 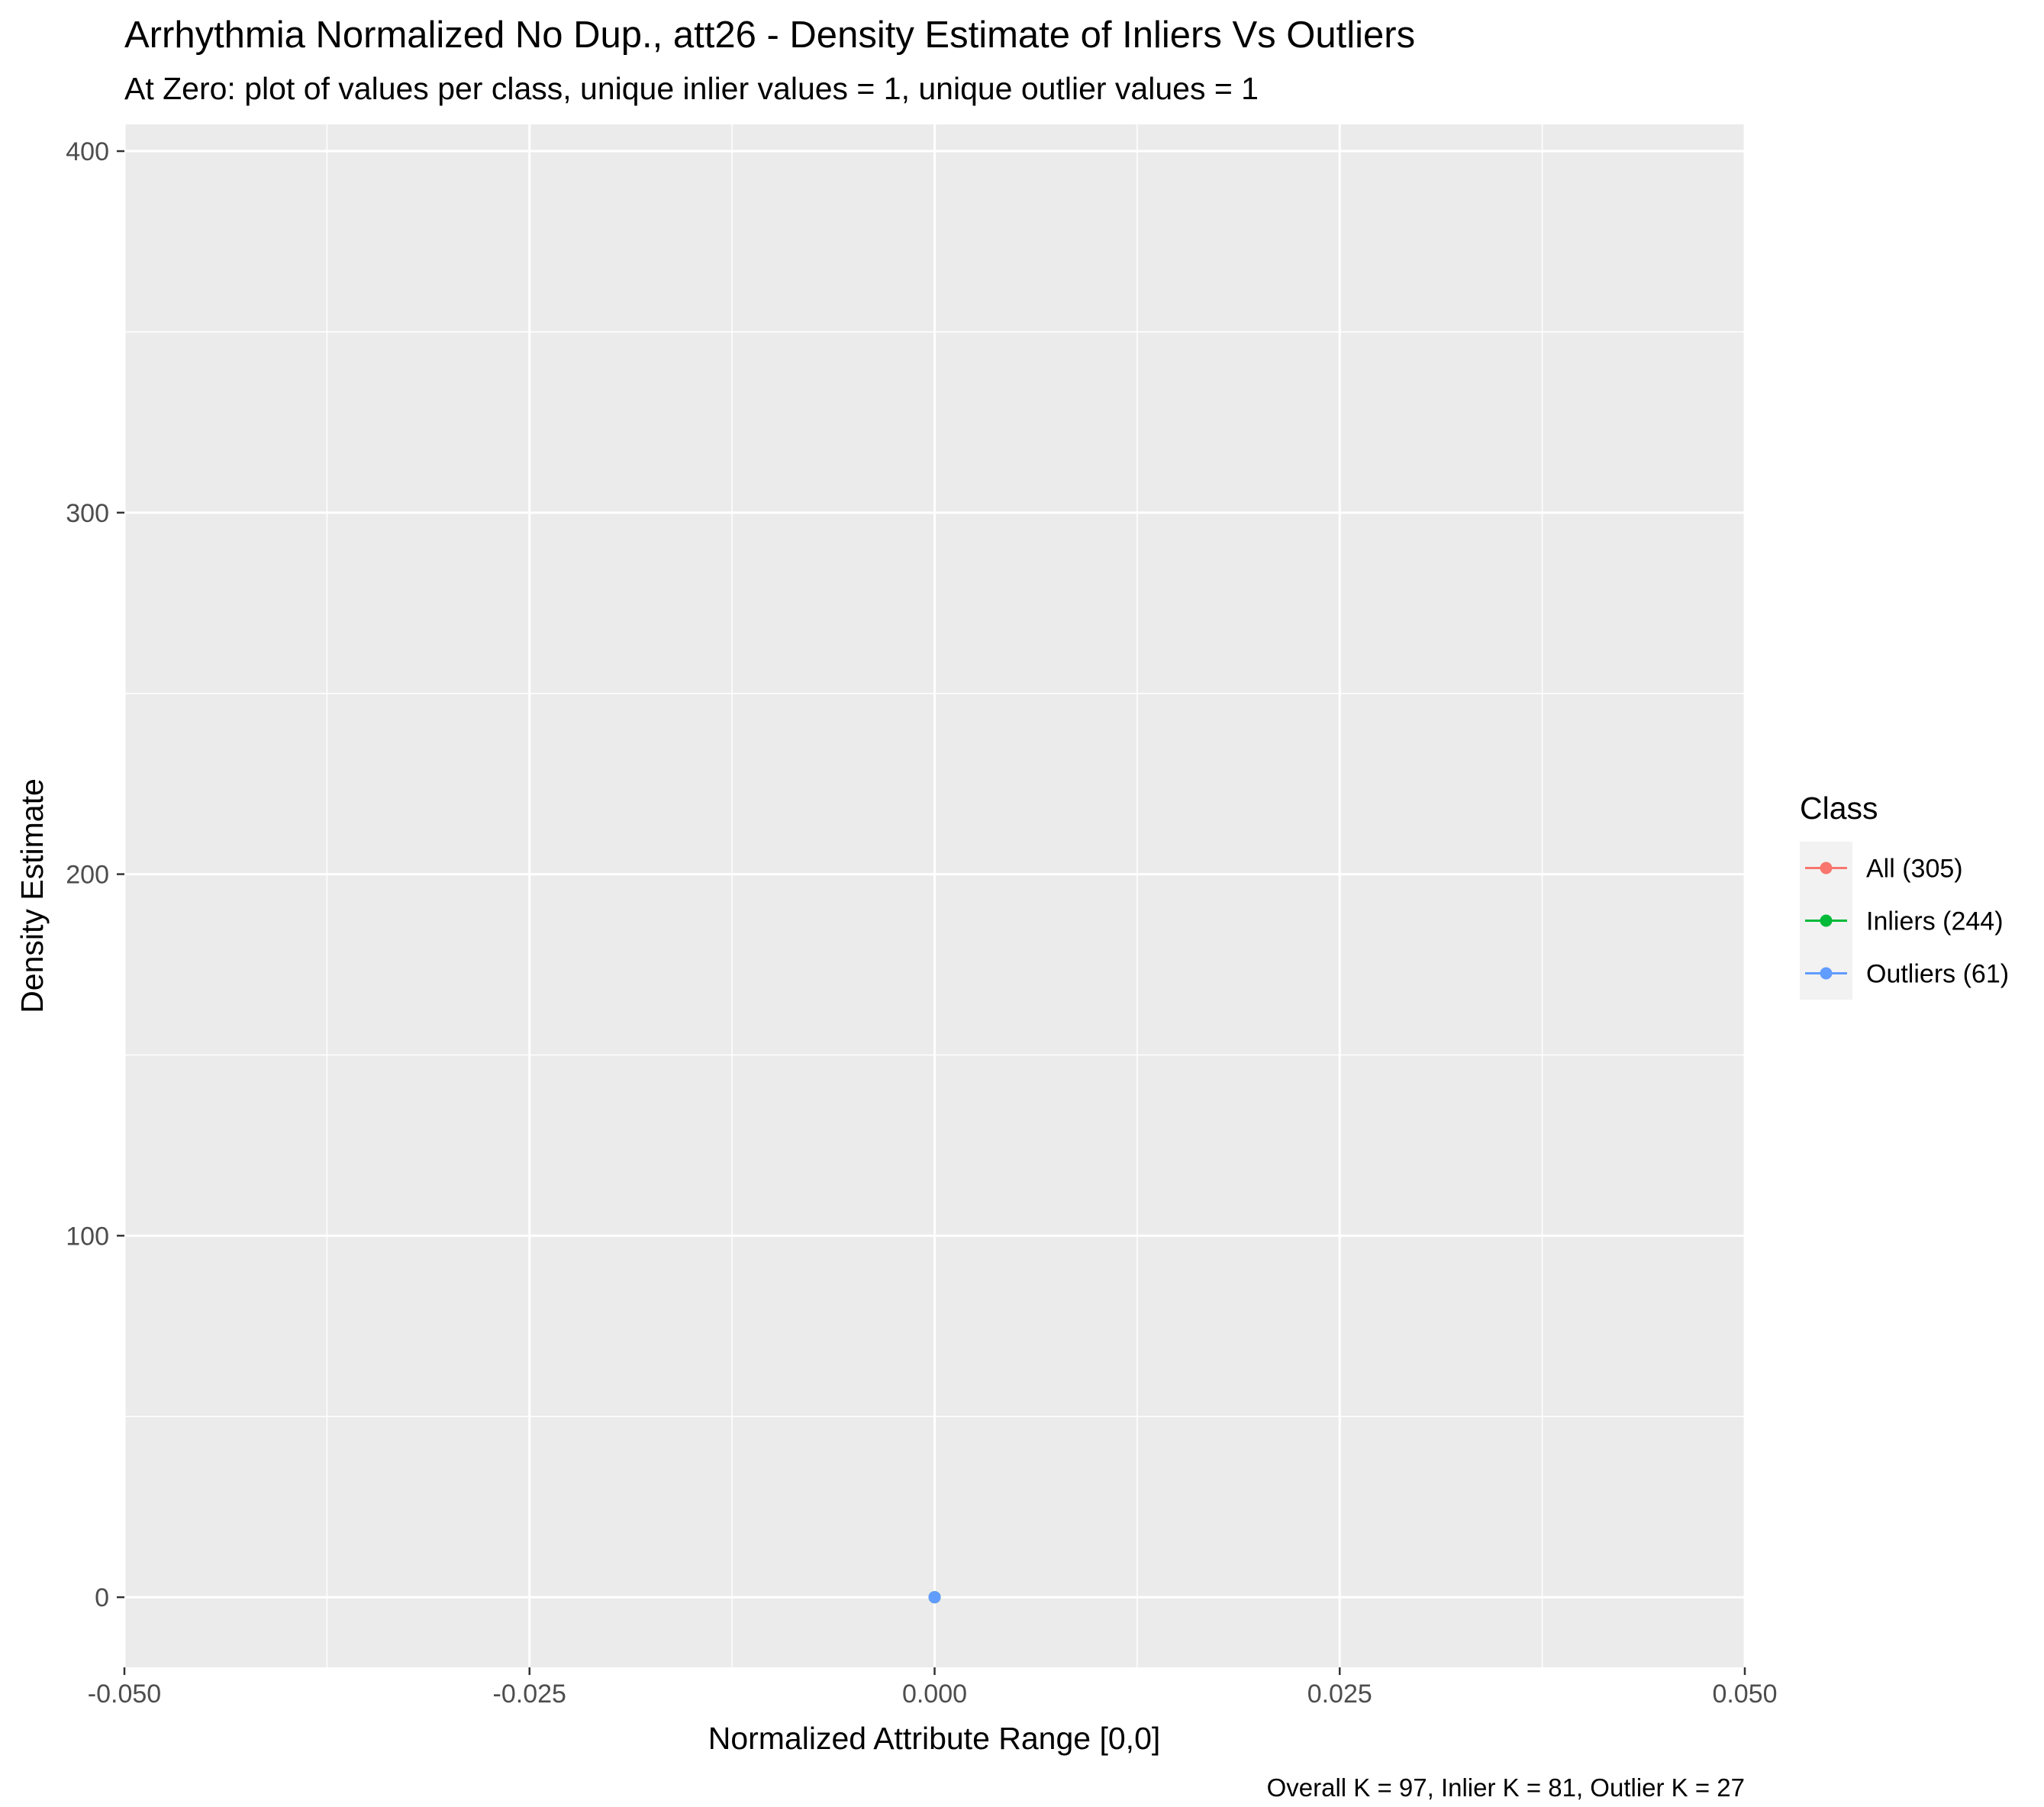 What do you see at coordinates (934, 1738) in the screenshot?
I see `x-axis-title: Normalized Attribute Range [0,0]` at bounding box center [934, 1738].